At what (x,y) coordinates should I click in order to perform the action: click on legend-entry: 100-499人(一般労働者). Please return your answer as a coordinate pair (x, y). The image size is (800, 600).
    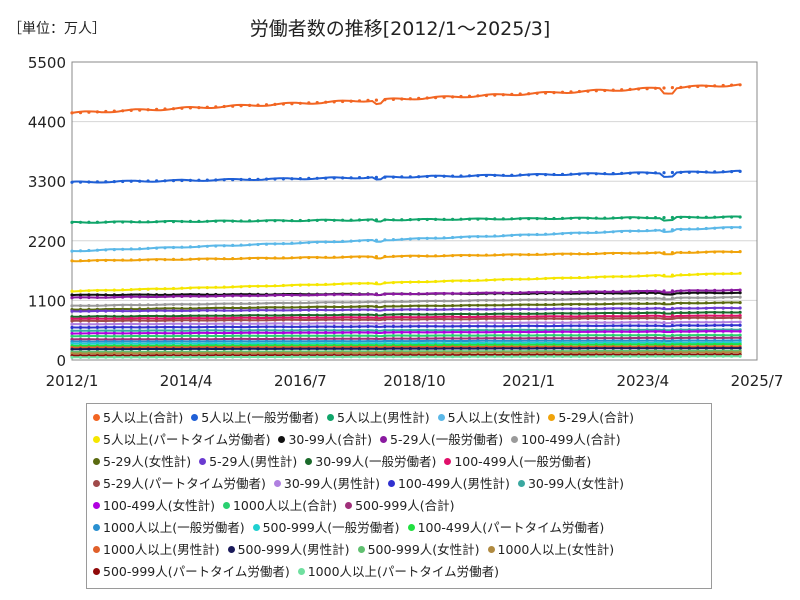
    Looking at the image, I should click on (517, 462).